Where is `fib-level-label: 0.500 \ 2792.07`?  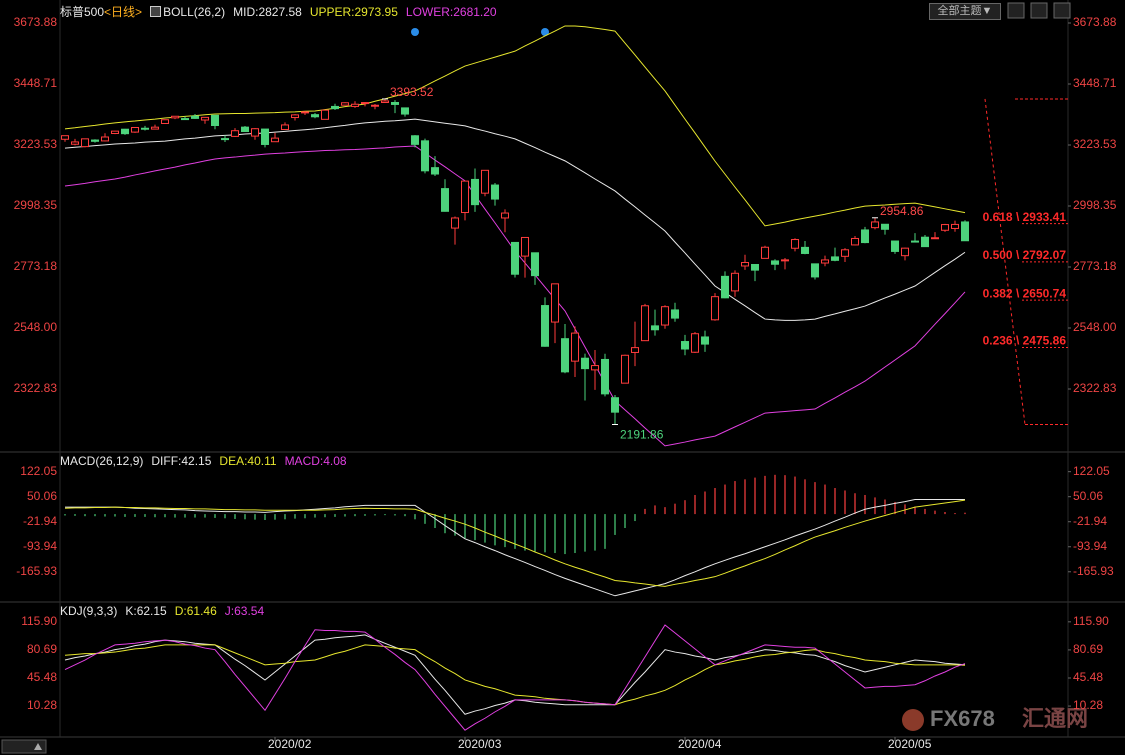 fib-level-label: 0.500 \ 2792.07 is located at coordinates (1025, 255).